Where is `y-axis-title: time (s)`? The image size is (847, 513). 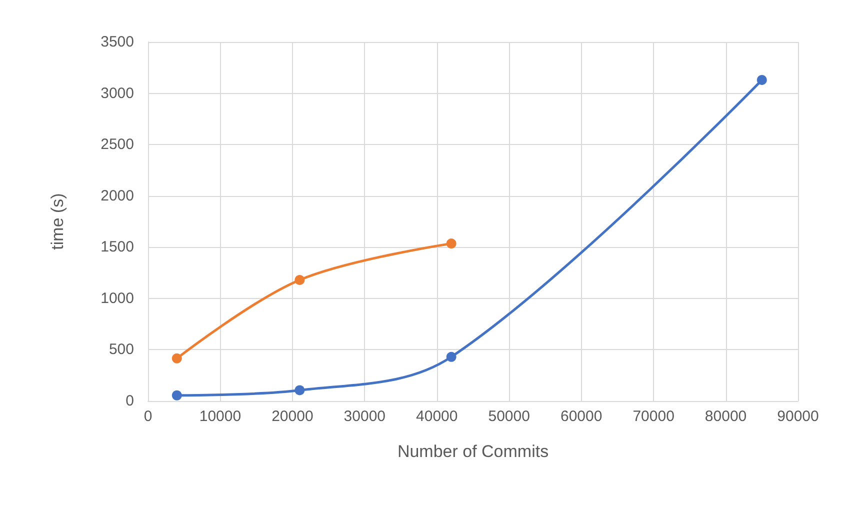
y-axis-title: time (s) is located at coordinates (57, 221).